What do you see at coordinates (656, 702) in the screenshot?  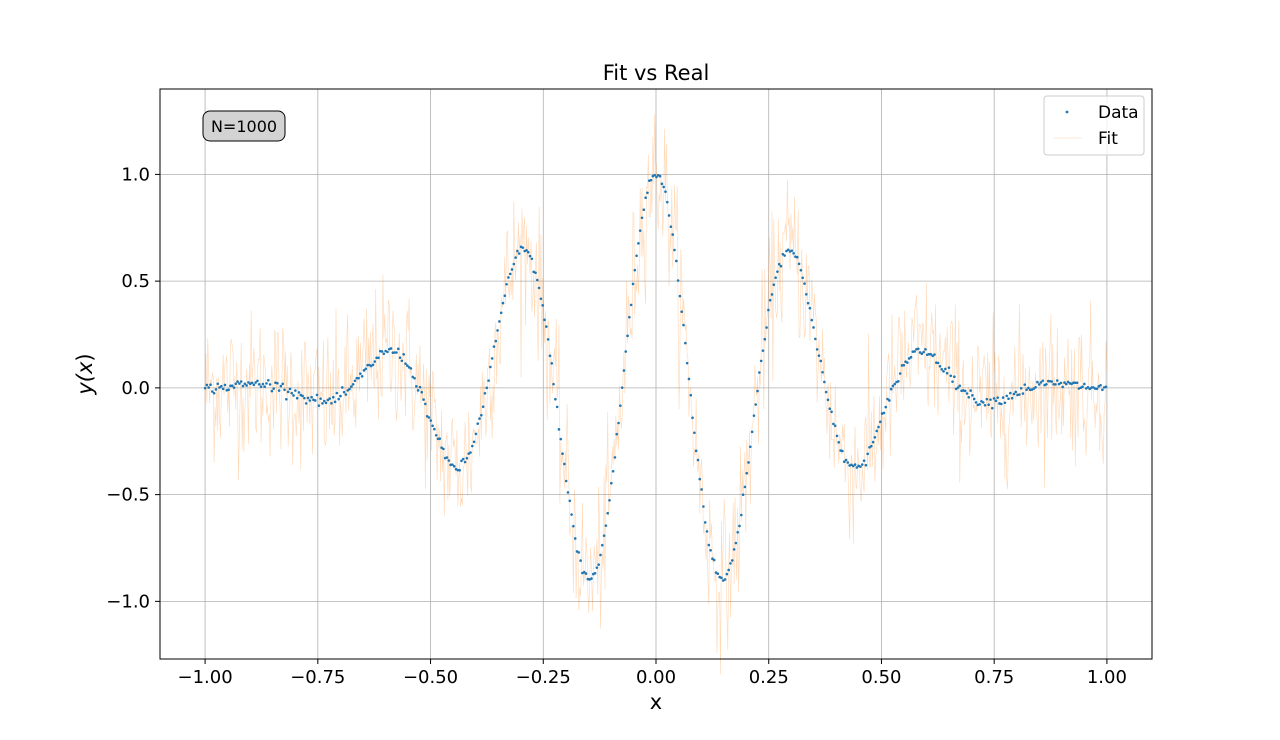 I see `x-axis-label: x` at bounding box center [656, 702].